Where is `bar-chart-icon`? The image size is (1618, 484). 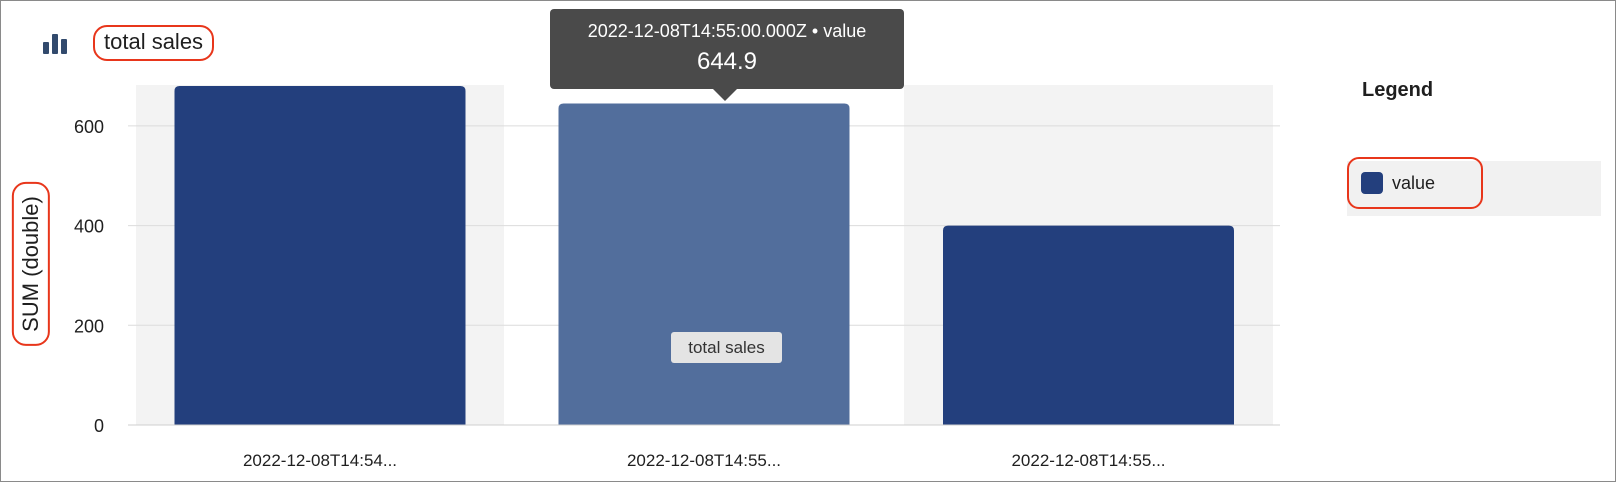 bar-chart-icon is located at coordinates (56, 43).